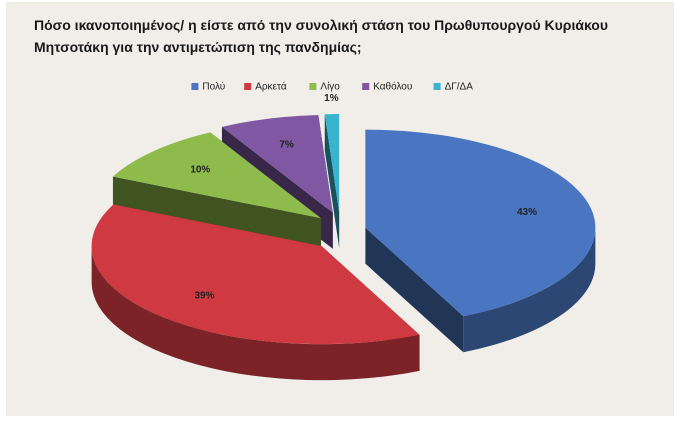 The height and width of the screenshot is (435, 684). Describe the element at coordinates (331, 98) in the screenshot. I see `data-label: 1%` at that location.